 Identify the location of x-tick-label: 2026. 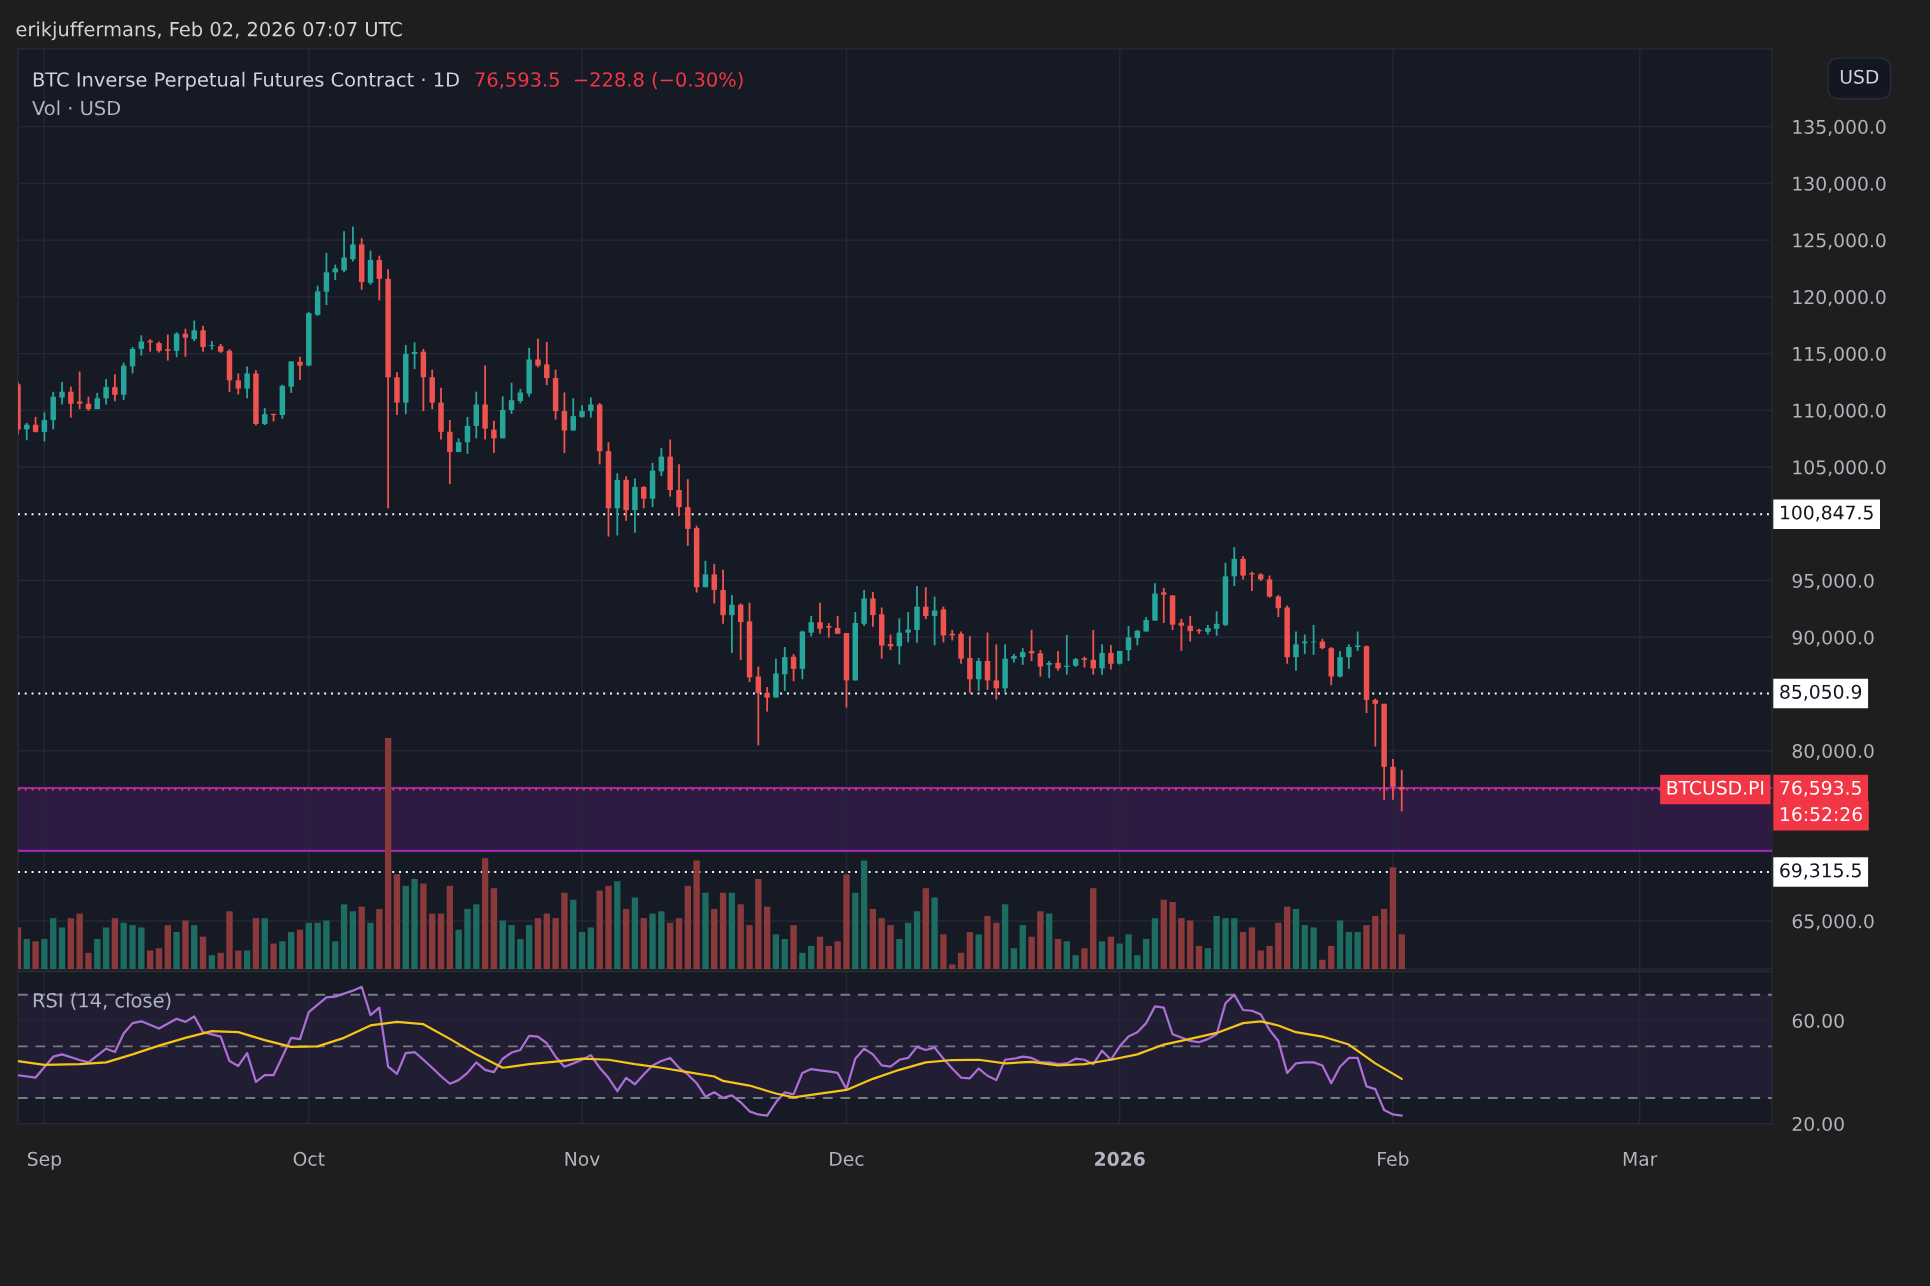
(1120, 1158).